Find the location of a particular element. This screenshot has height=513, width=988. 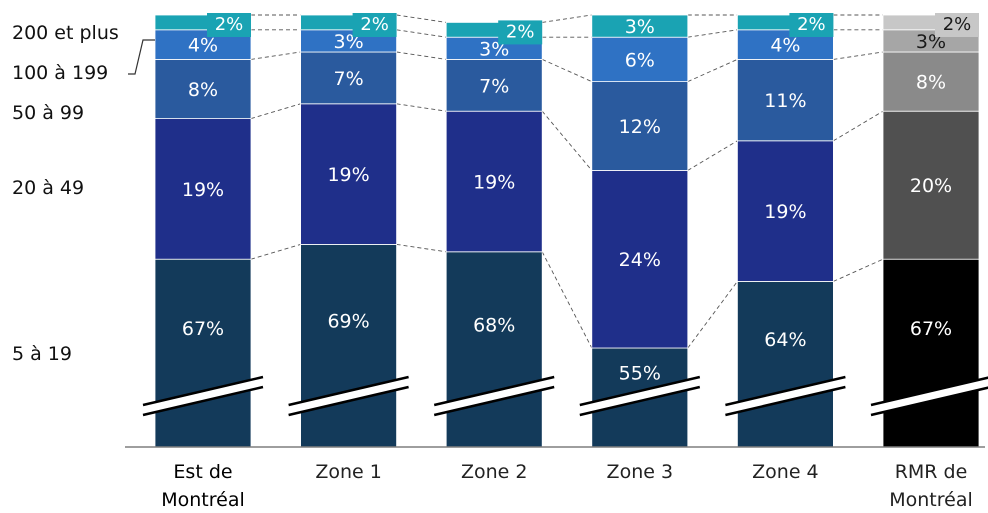

value-label-rmr-de-montr-al-1: 20% is located at coordinates (931, 186).